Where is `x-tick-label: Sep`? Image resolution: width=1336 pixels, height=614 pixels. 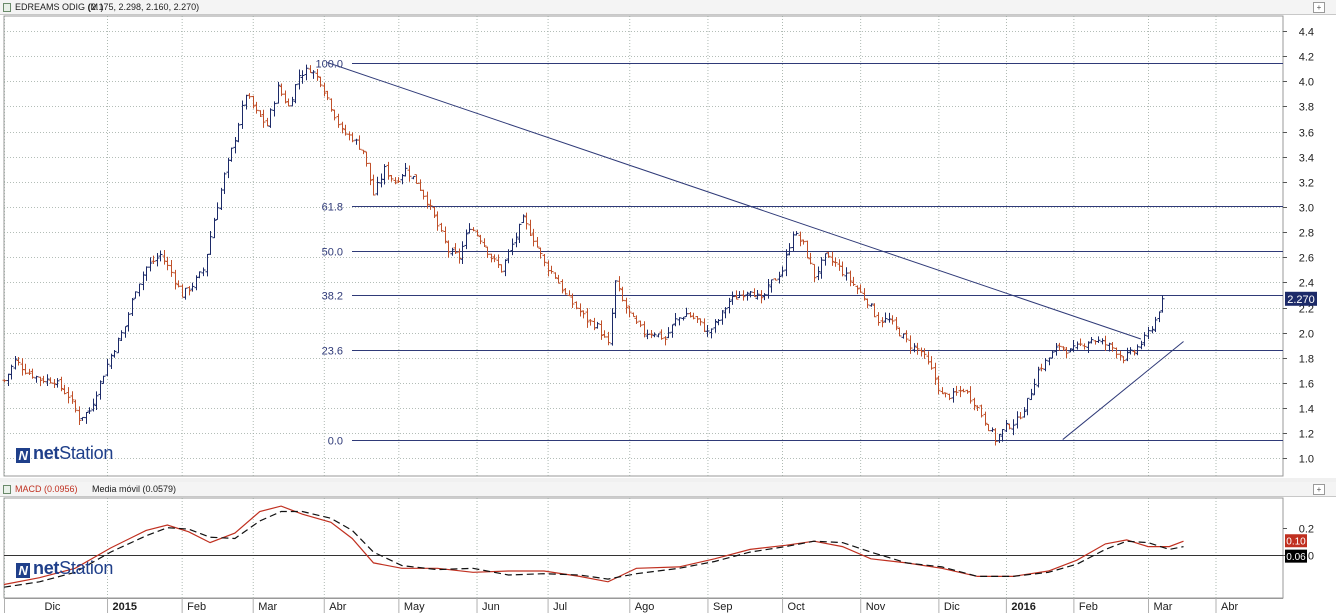 x-tick-label: Sep is located at coordinates (723, 607).